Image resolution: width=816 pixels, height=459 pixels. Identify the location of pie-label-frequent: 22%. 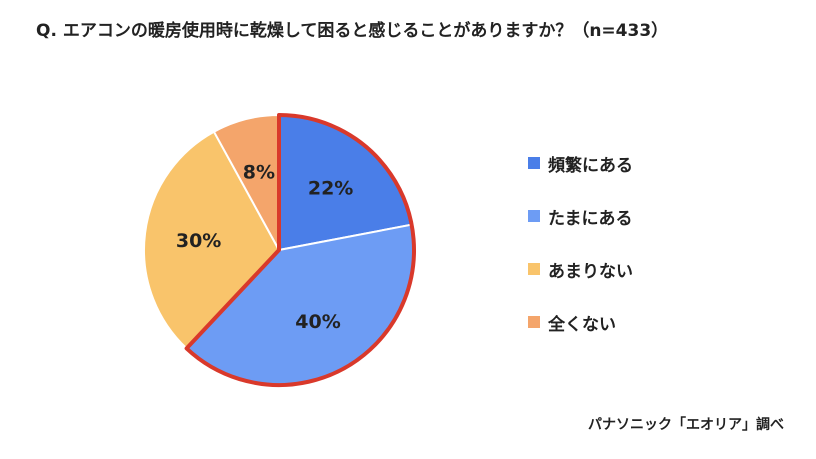
(330, 189).